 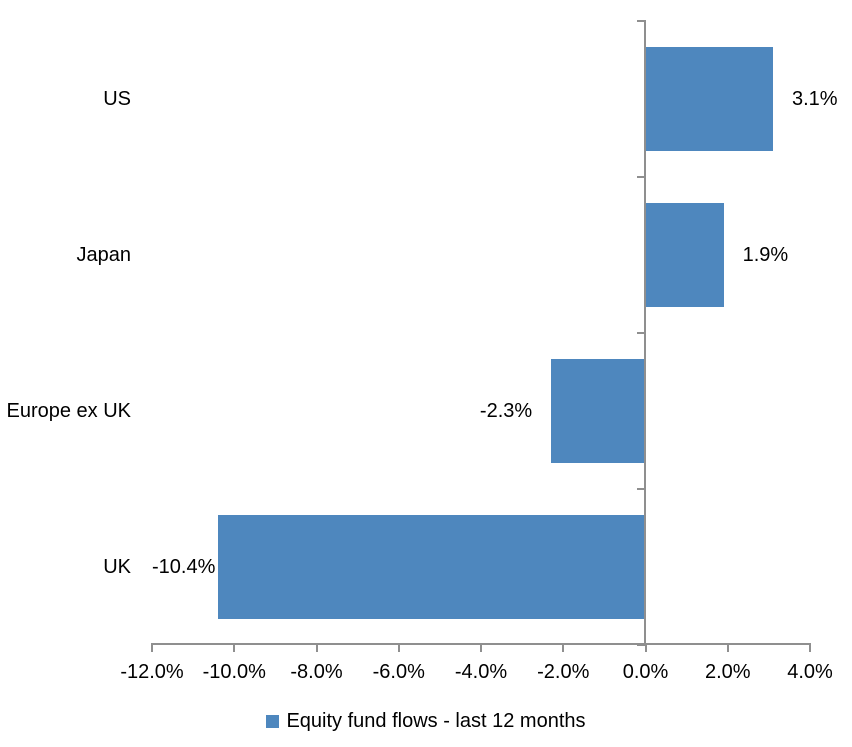 What do you see at coordinates (117, 99) in the screenshot?
I see `category-label-us: US` at bounding box center [117, 99].